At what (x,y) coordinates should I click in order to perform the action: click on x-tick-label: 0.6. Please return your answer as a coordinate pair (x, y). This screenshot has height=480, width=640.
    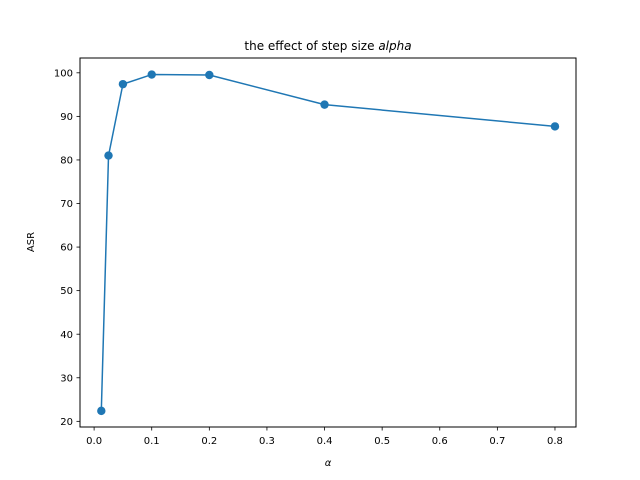
    Looking at the image, I should click on (440, 441).